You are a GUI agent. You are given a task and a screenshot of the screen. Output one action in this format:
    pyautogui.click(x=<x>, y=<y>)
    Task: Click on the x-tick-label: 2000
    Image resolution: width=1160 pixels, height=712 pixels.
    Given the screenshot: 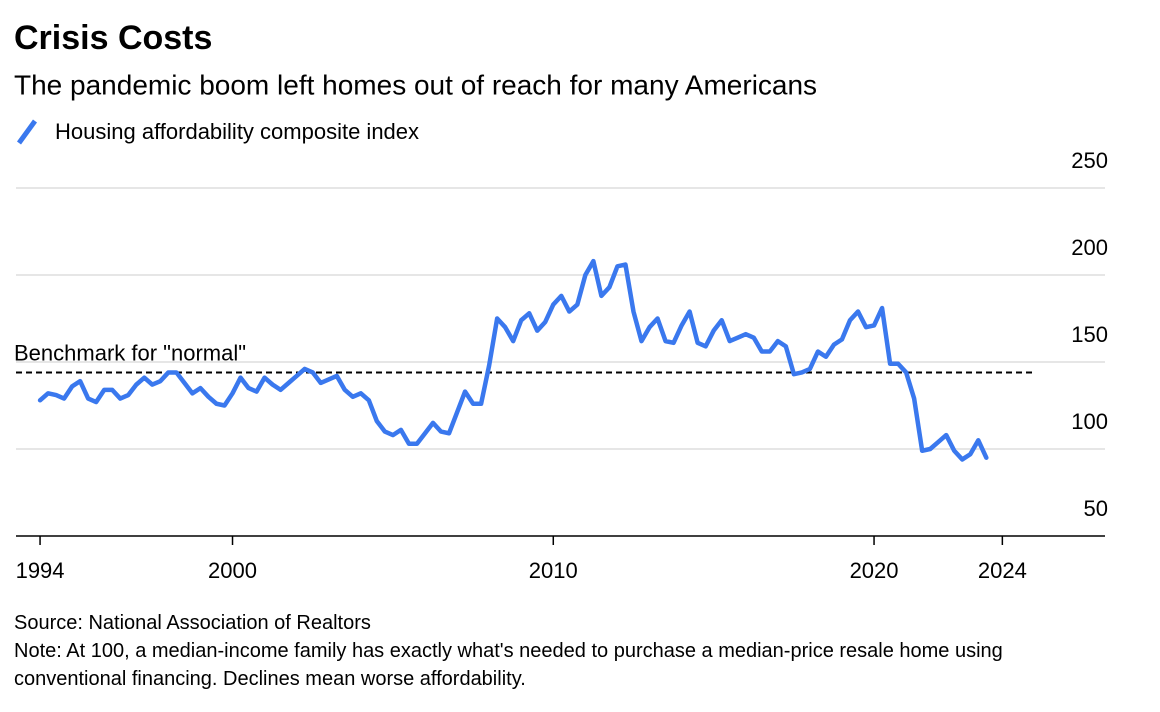 What is the action you would take?
    pyautogui.click(x=232, y=570)
    